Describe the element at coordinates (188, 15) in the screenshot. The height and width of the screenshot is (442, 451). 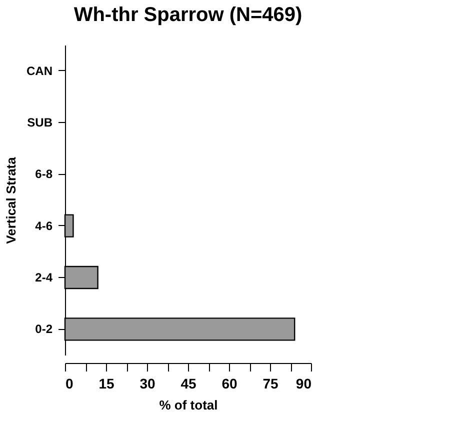
I see `chart-title: Wh-thr Sparrow (N=469)` at that location.